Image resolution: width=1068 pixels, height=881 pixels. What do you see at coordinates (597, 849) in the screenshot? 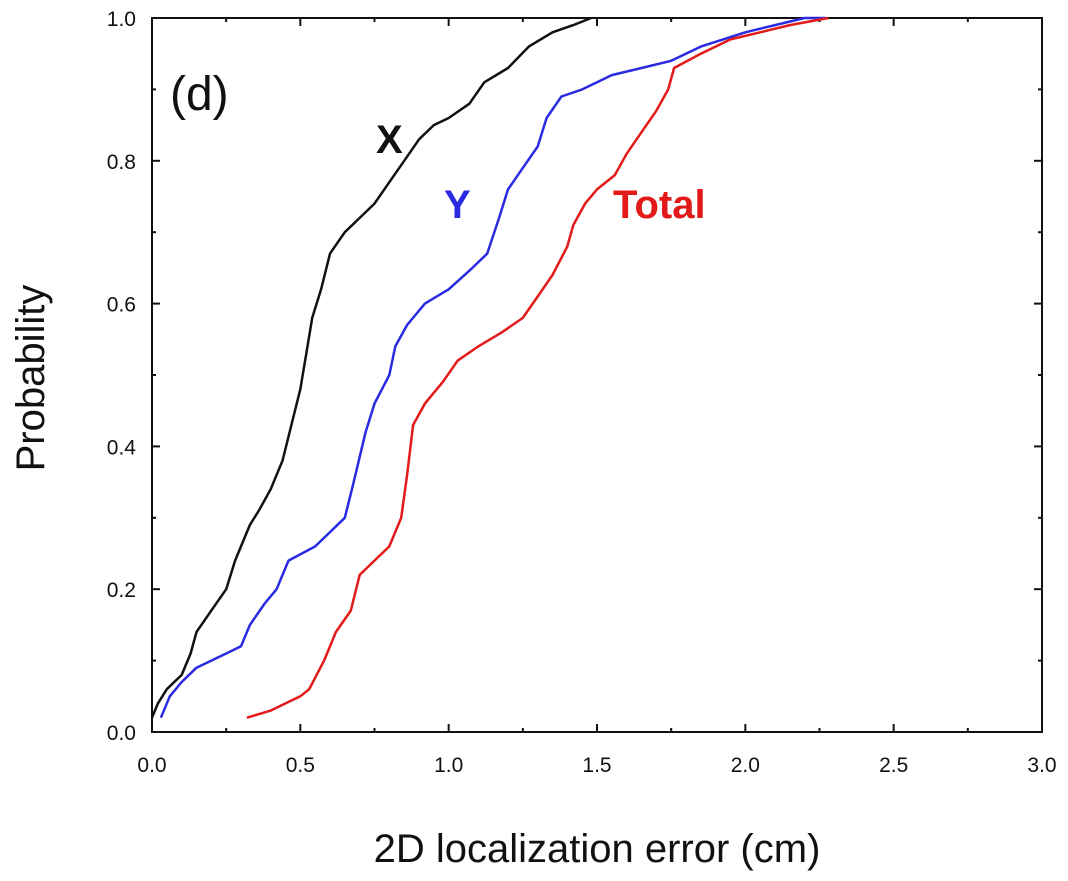
I see `x-axis-title: 2D localization error (cm)` at bounding box center [597, 849].